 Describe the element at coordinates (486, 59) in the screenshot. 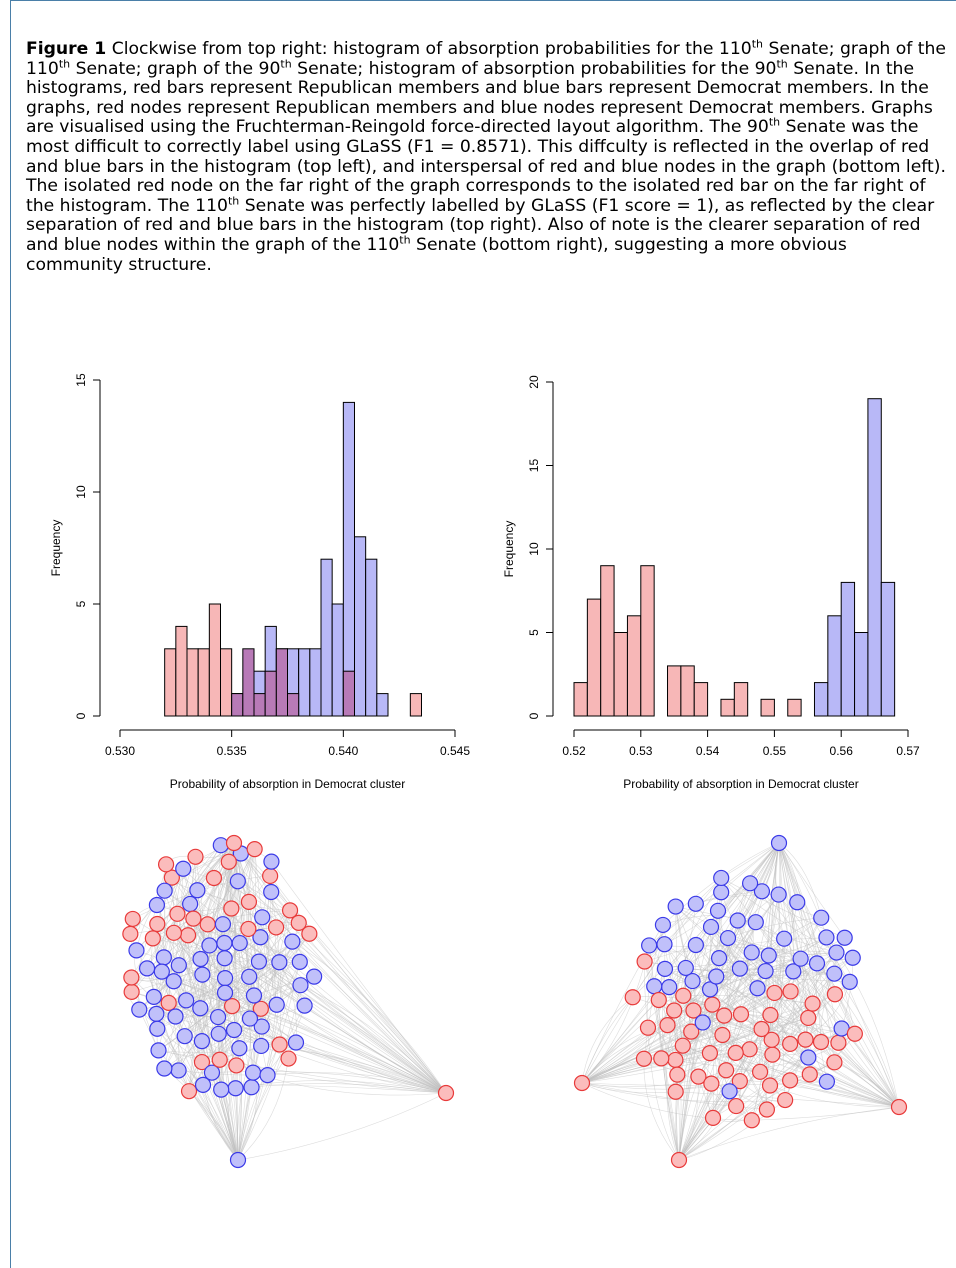

I see `caption-fragment: Senate; graph of the 110` at that location.